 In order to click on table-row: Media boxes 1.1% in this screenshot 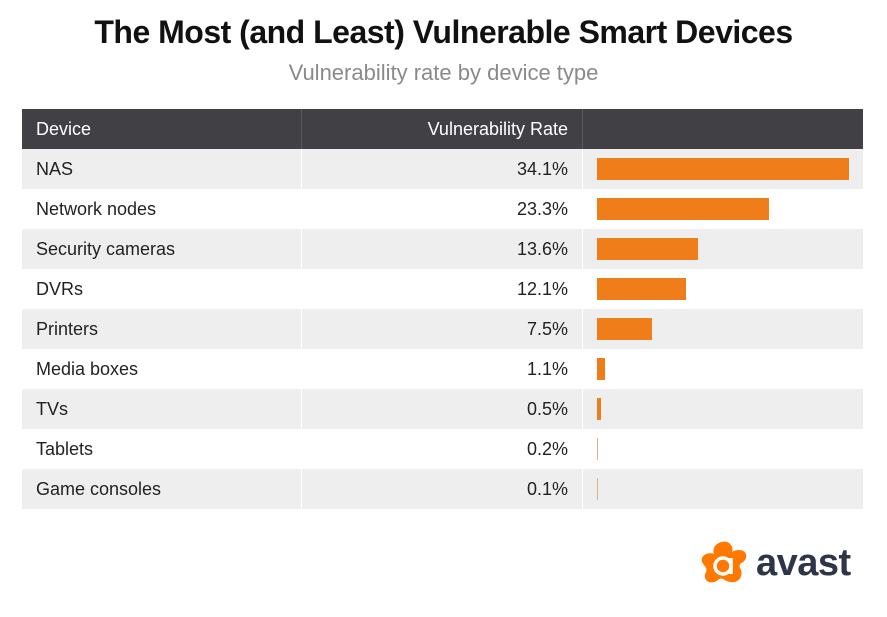, I will do `click(442, 369)`.